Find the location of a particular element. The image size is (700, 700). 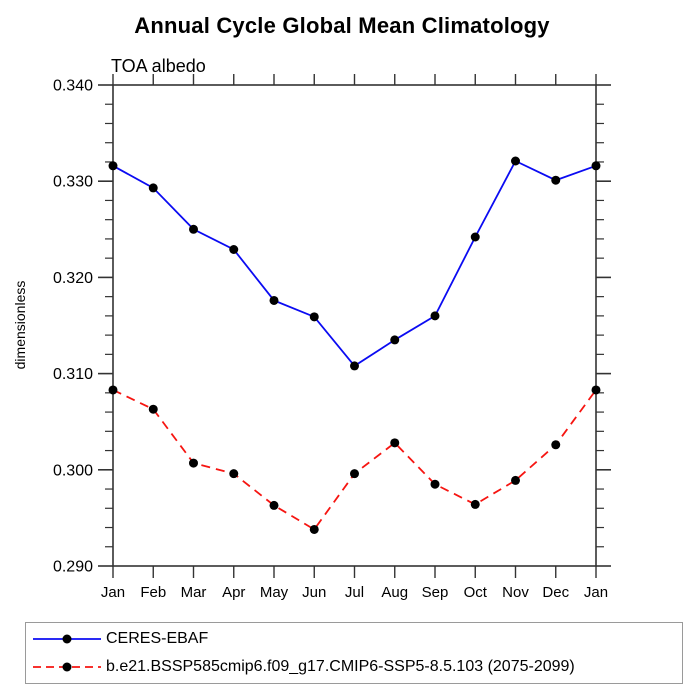

y-tick-label: 0.320 is located at coordinates (73, 278).